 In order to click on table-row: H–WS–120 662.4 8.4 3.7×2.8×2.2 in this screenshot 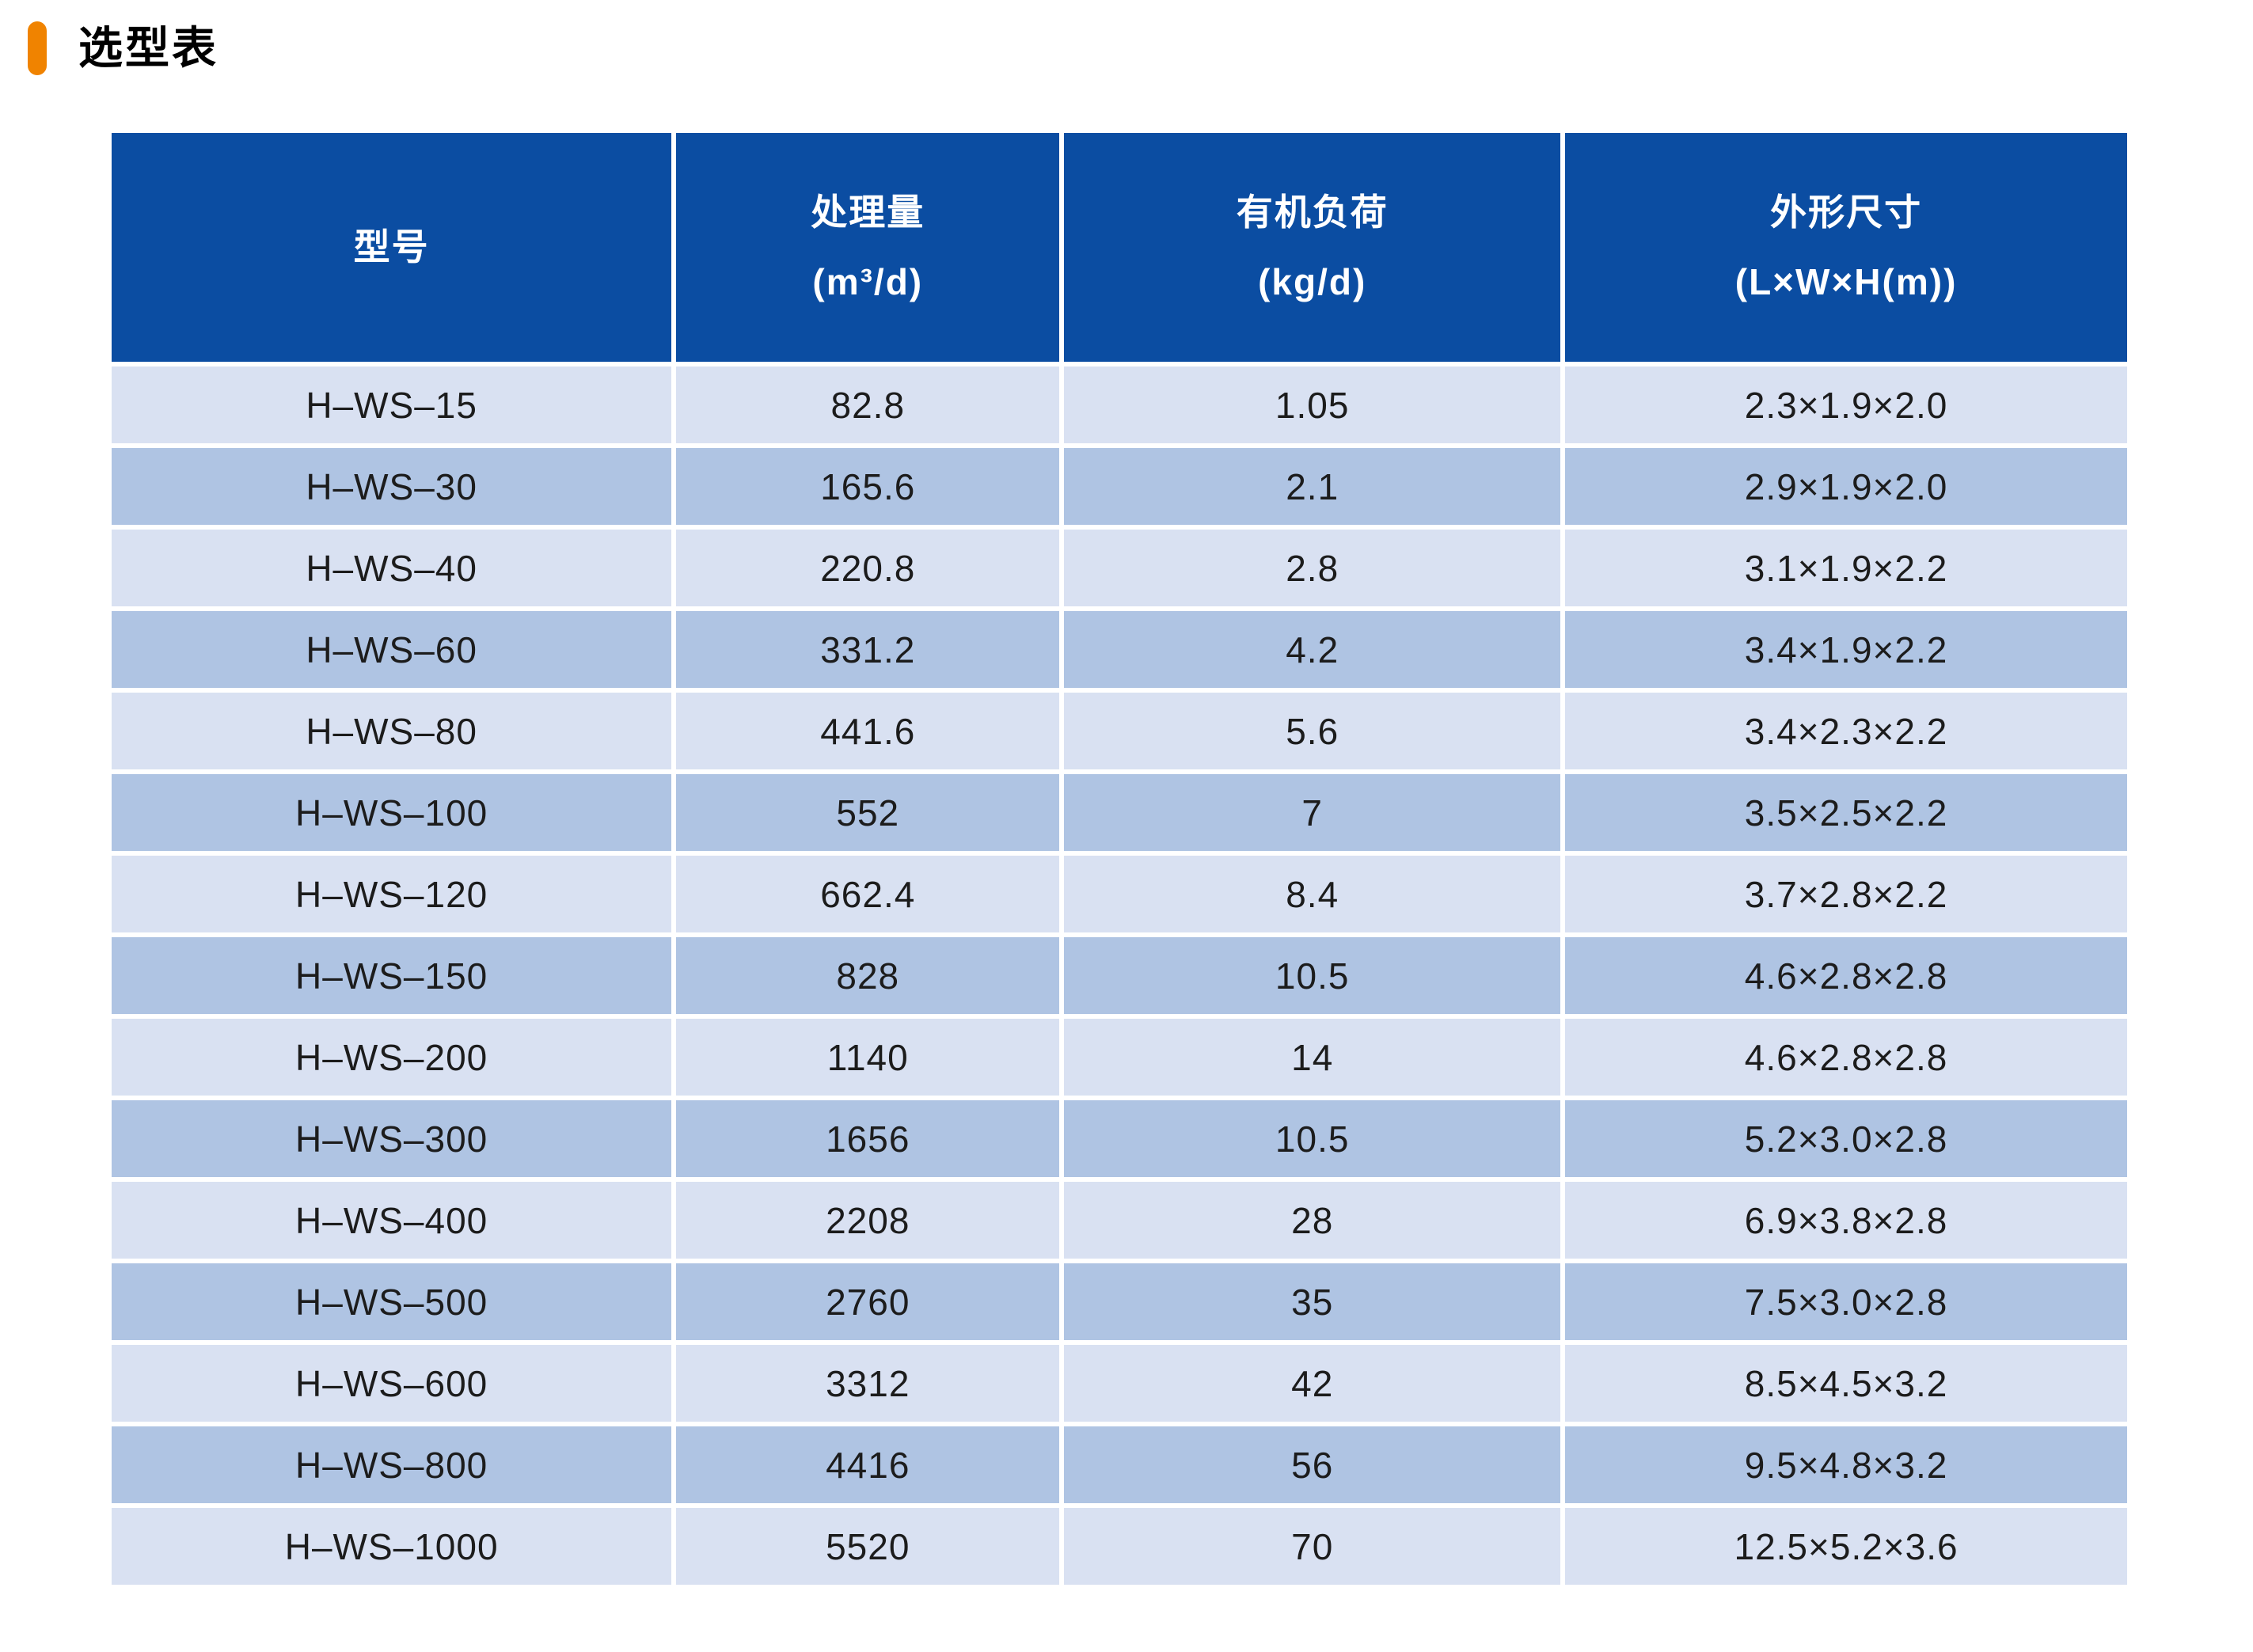, I will do `click(1119, 894)`.